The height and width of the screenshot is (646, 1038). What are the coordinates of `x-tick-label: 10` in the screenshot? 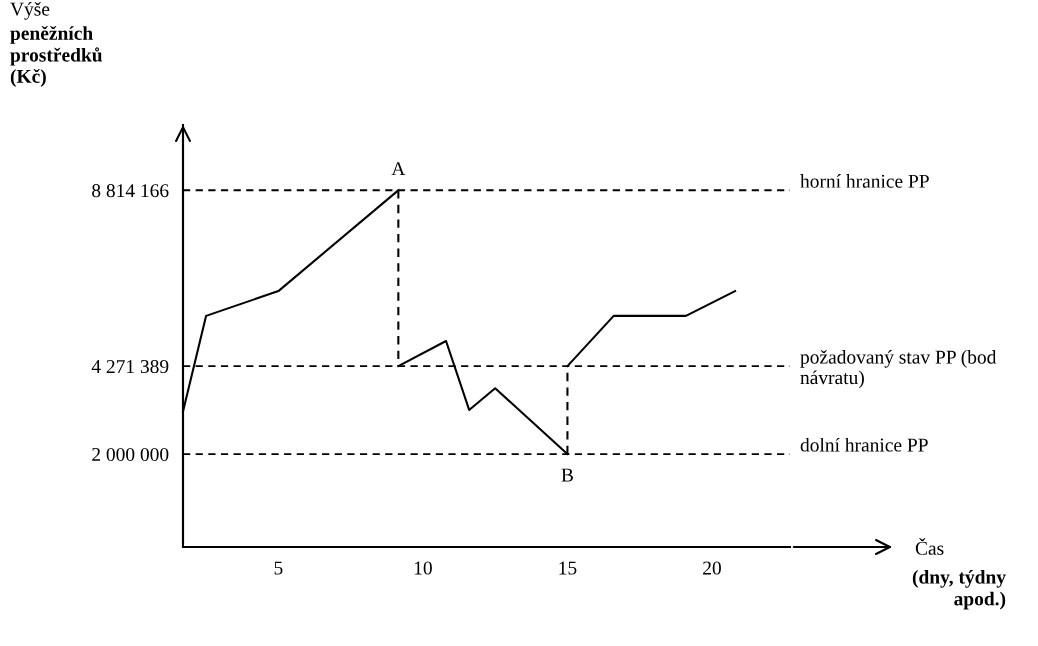 It's located at (423, 568).